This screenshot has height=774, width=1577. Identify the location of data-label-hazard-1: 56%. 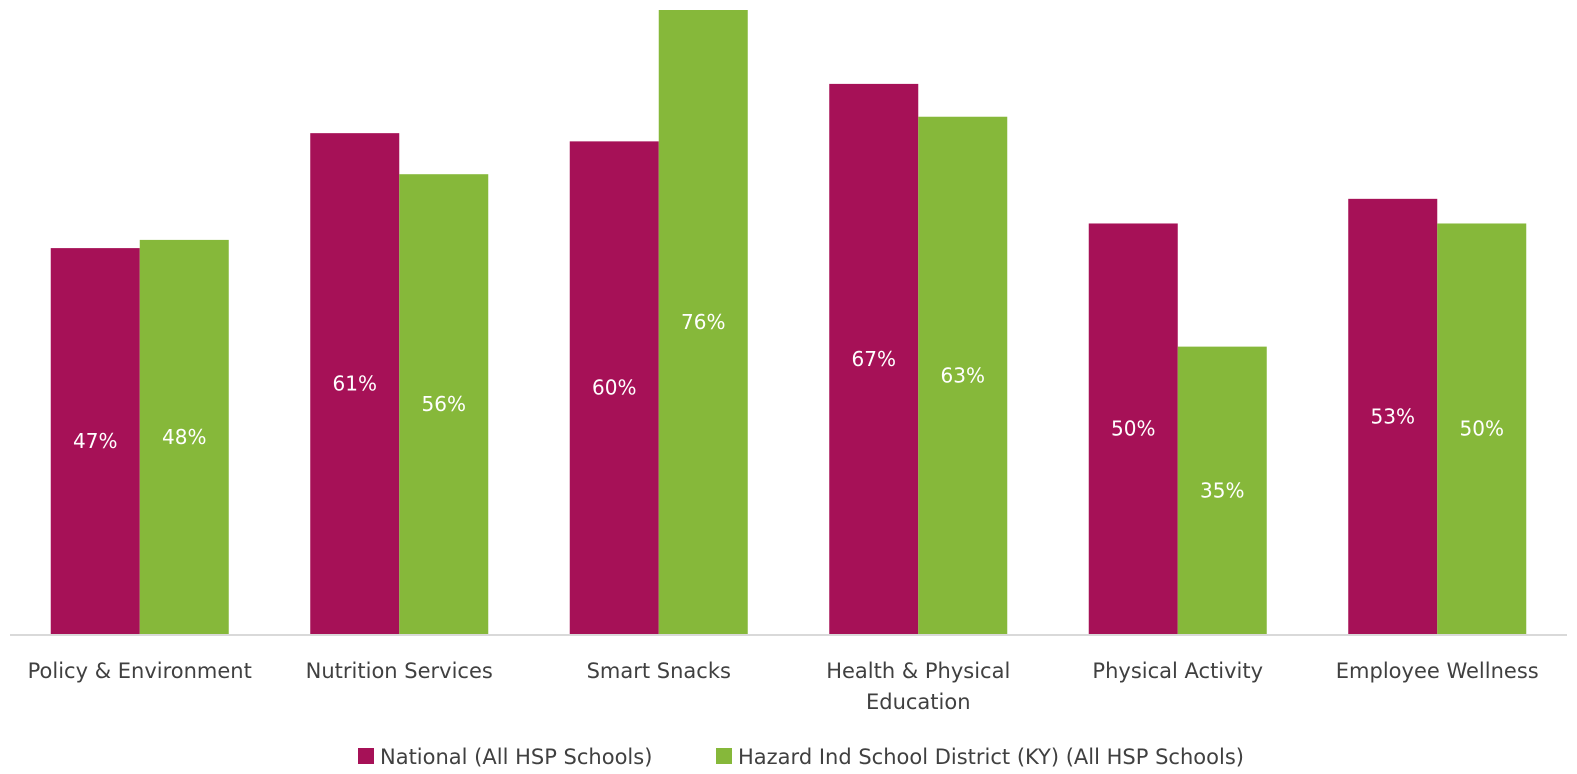
(444, 404).